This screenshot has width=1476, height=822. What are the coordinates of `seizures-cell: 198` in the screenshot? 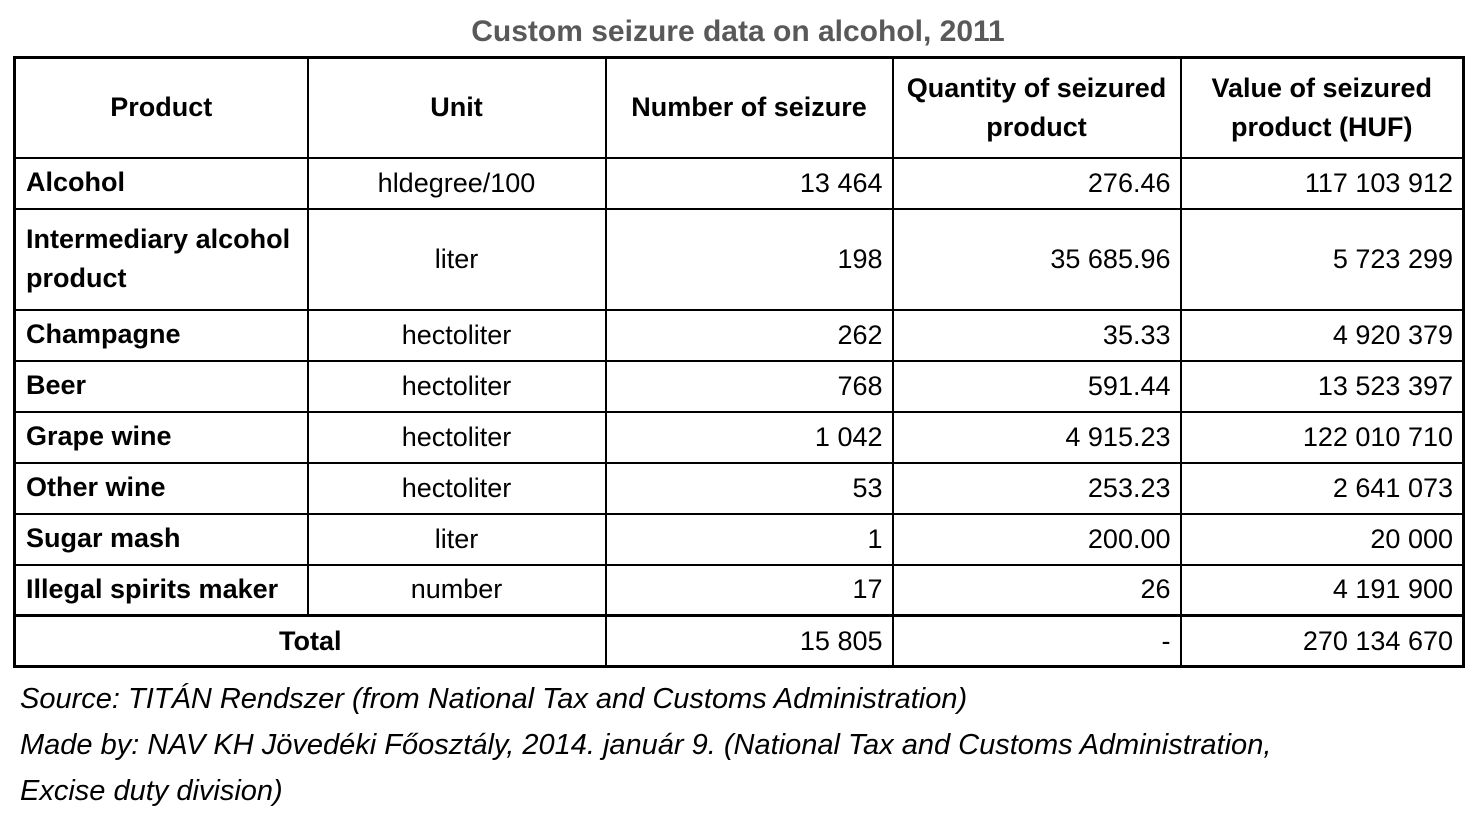 It's located at (749, 259).